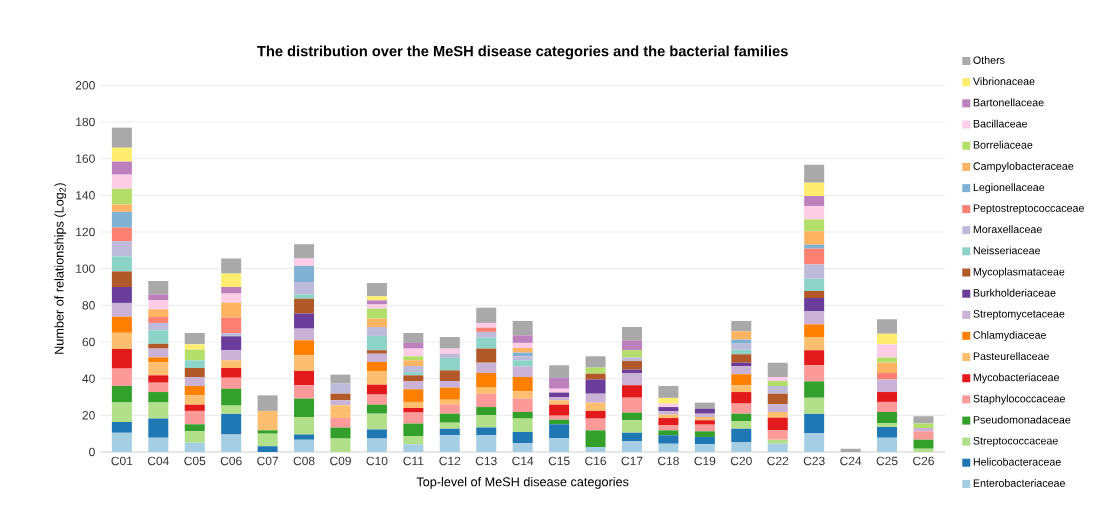  I want to click on x-tick-label: C11, so click(413, 461).